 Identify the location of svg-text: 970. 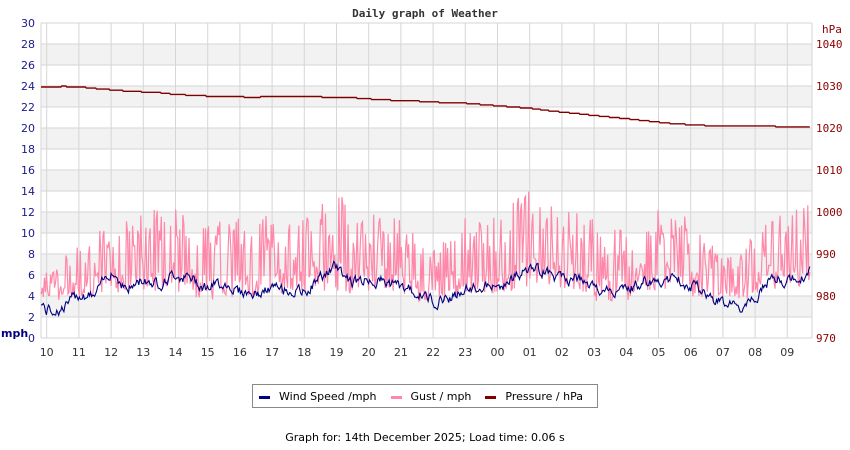
(826, 338).